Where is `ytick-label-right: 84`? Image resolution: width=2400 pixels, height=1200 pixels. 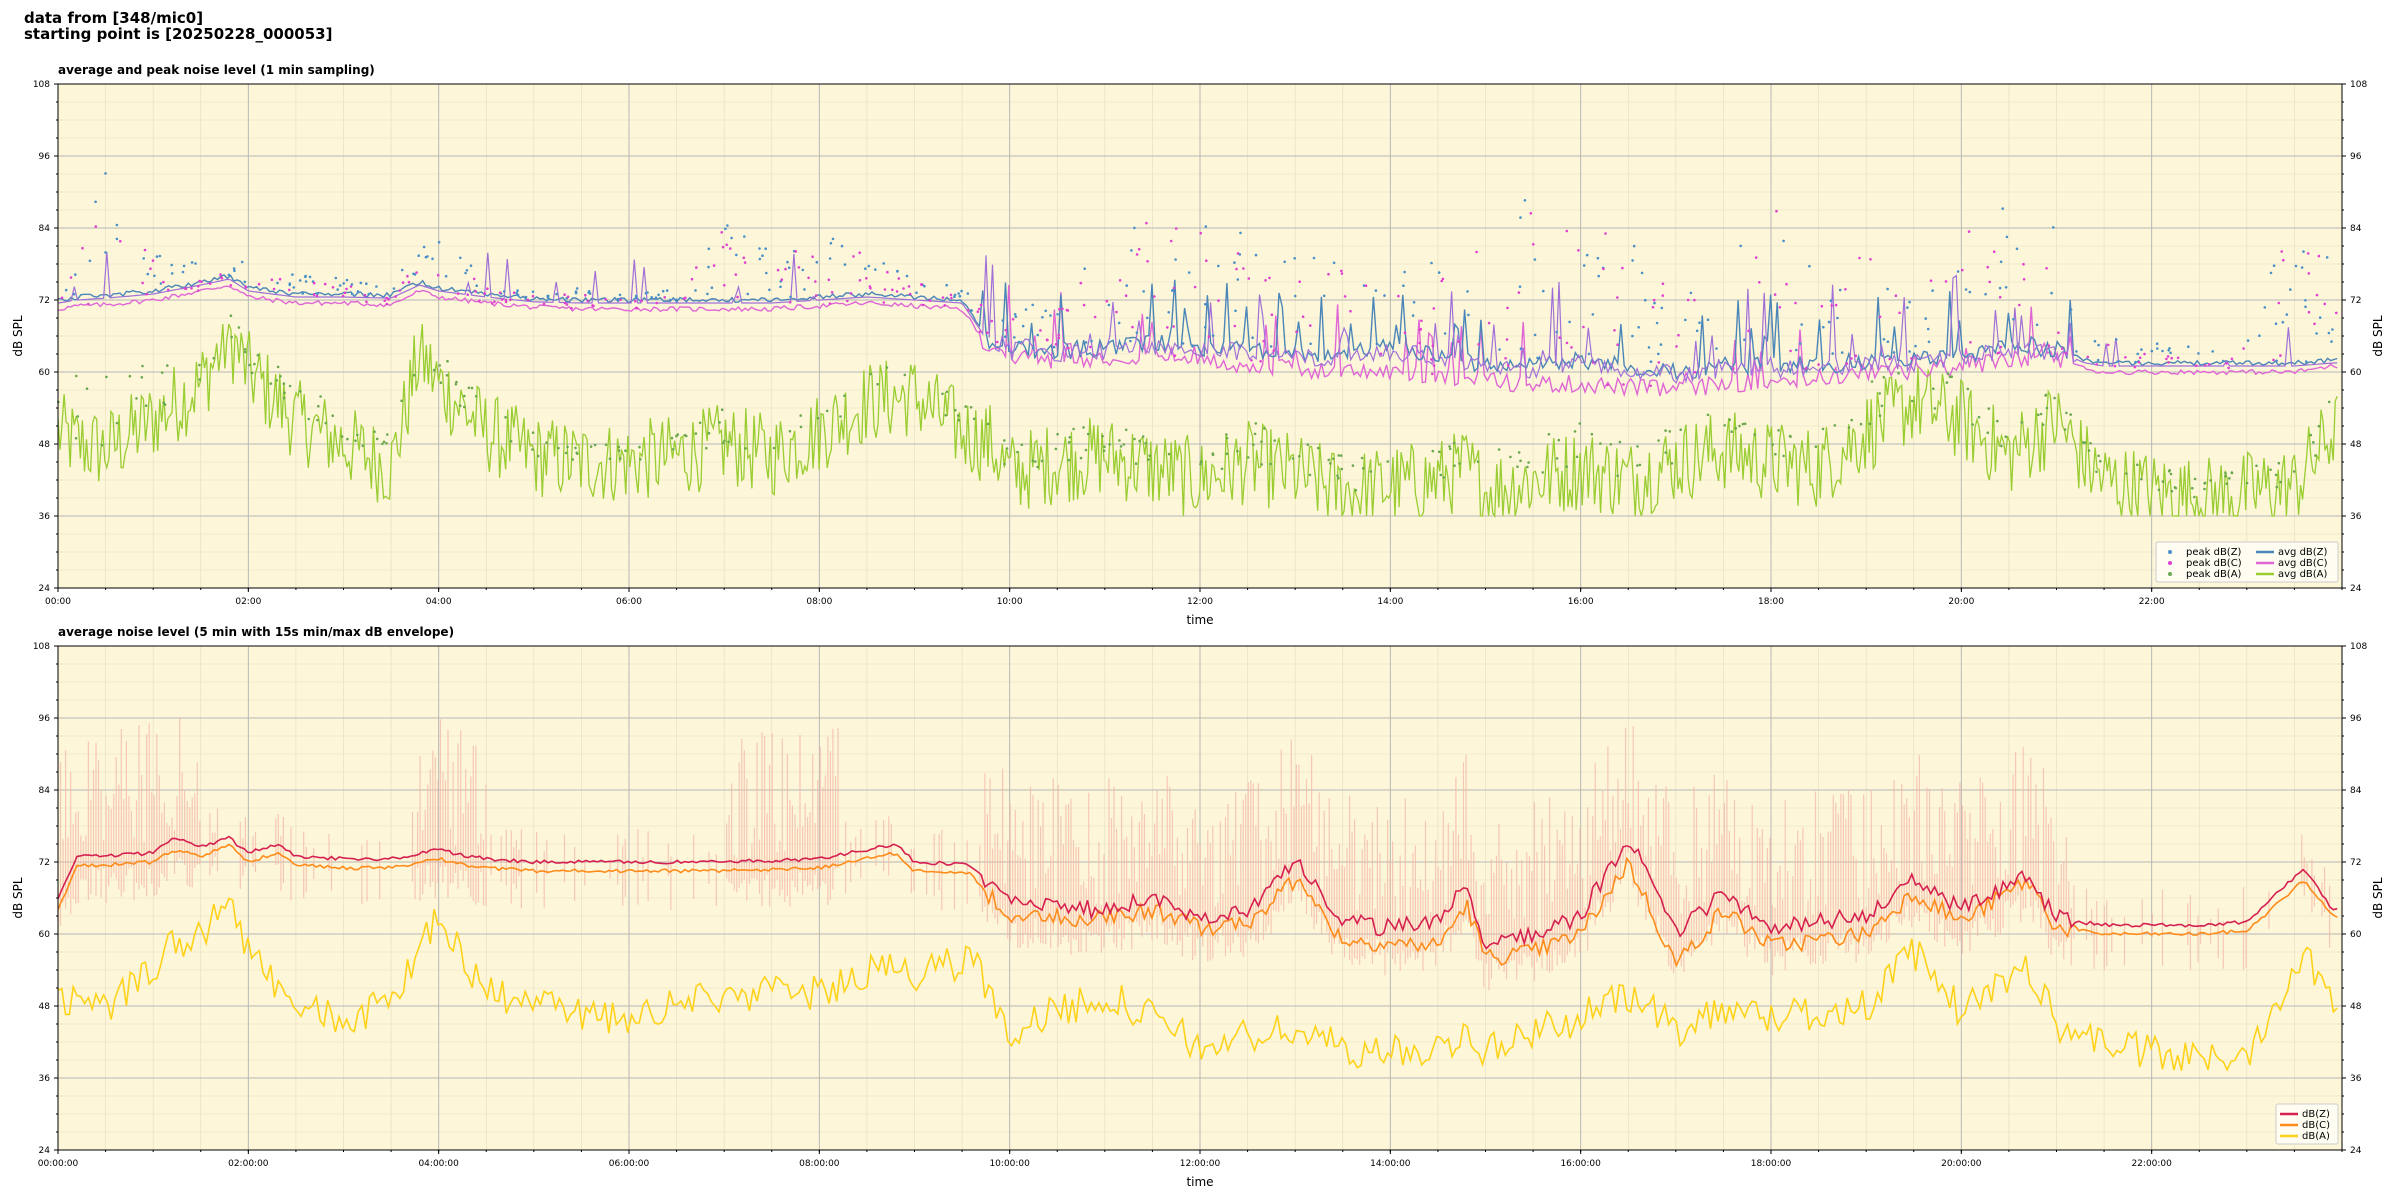
ytick-label-right: 84 is located at coordinates (2356, 229).